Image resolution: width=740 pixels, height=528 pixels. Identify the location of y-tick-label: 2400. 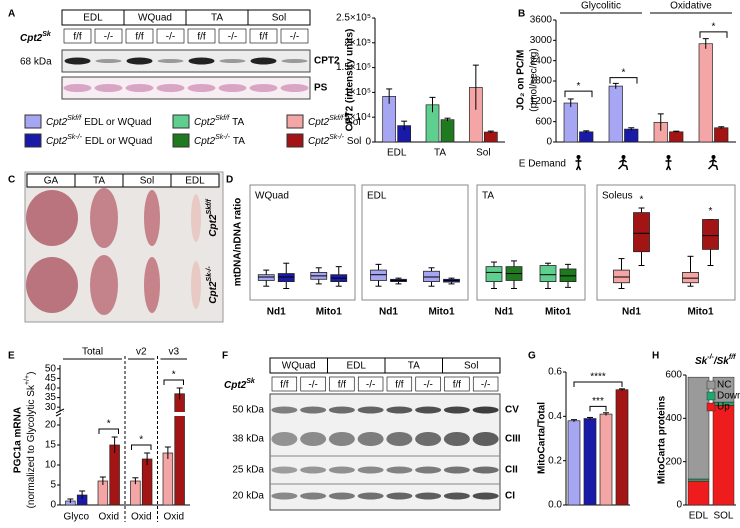
(541, 60).